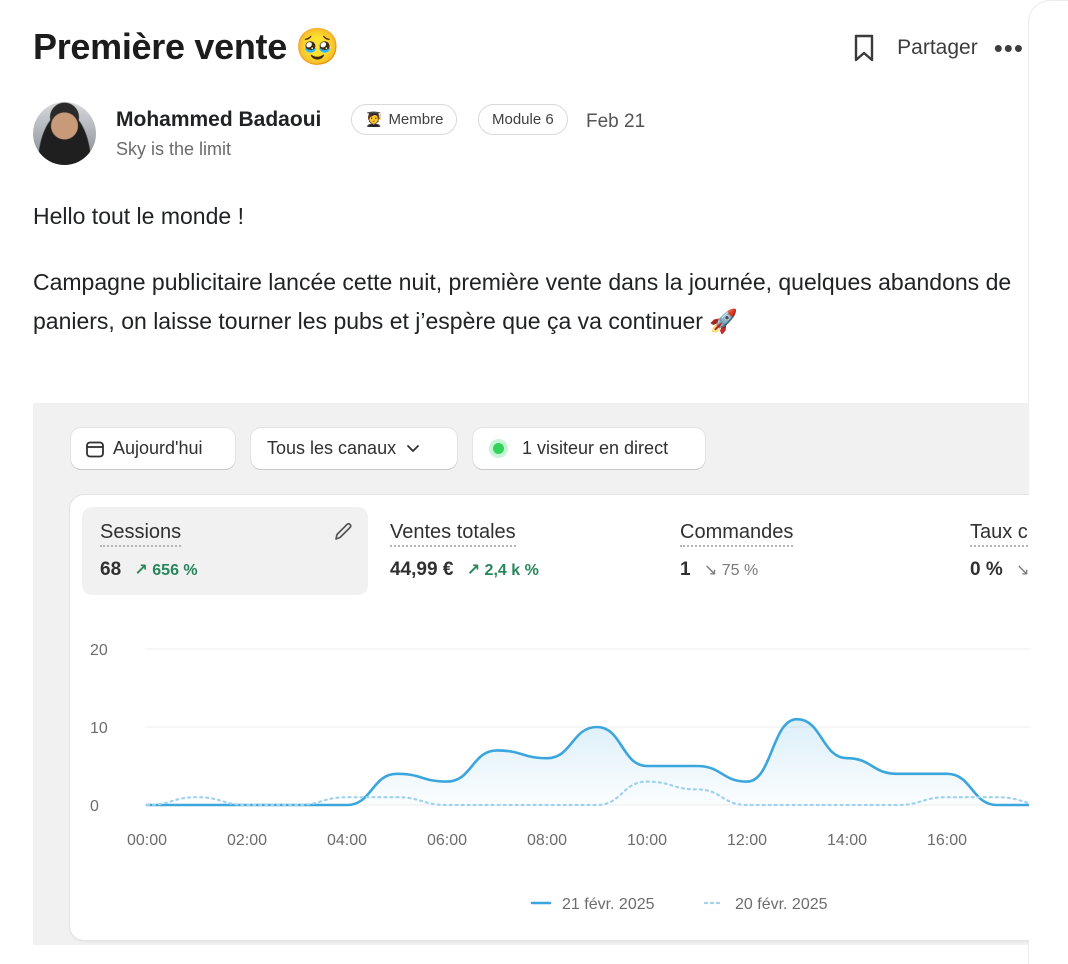 The width and height of the screenshot is (1068, 964). Describe the element at coordinates (990, 551) in the screenshot. I see `metric-conversion-rate: Taux c 0 % ↘` at that location.